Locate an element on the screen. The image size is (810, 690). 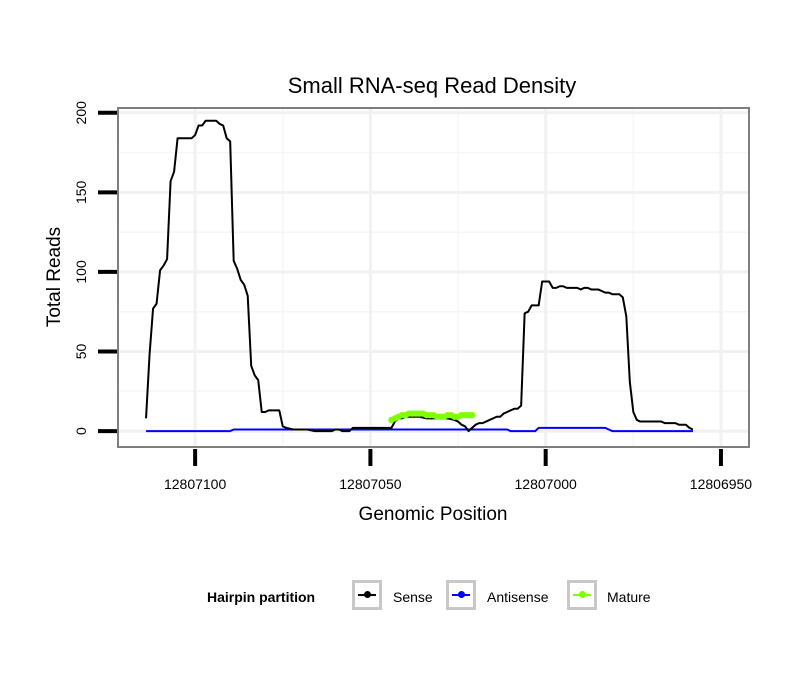
y-tick-label: 0 is located at coordinates (81, 431).